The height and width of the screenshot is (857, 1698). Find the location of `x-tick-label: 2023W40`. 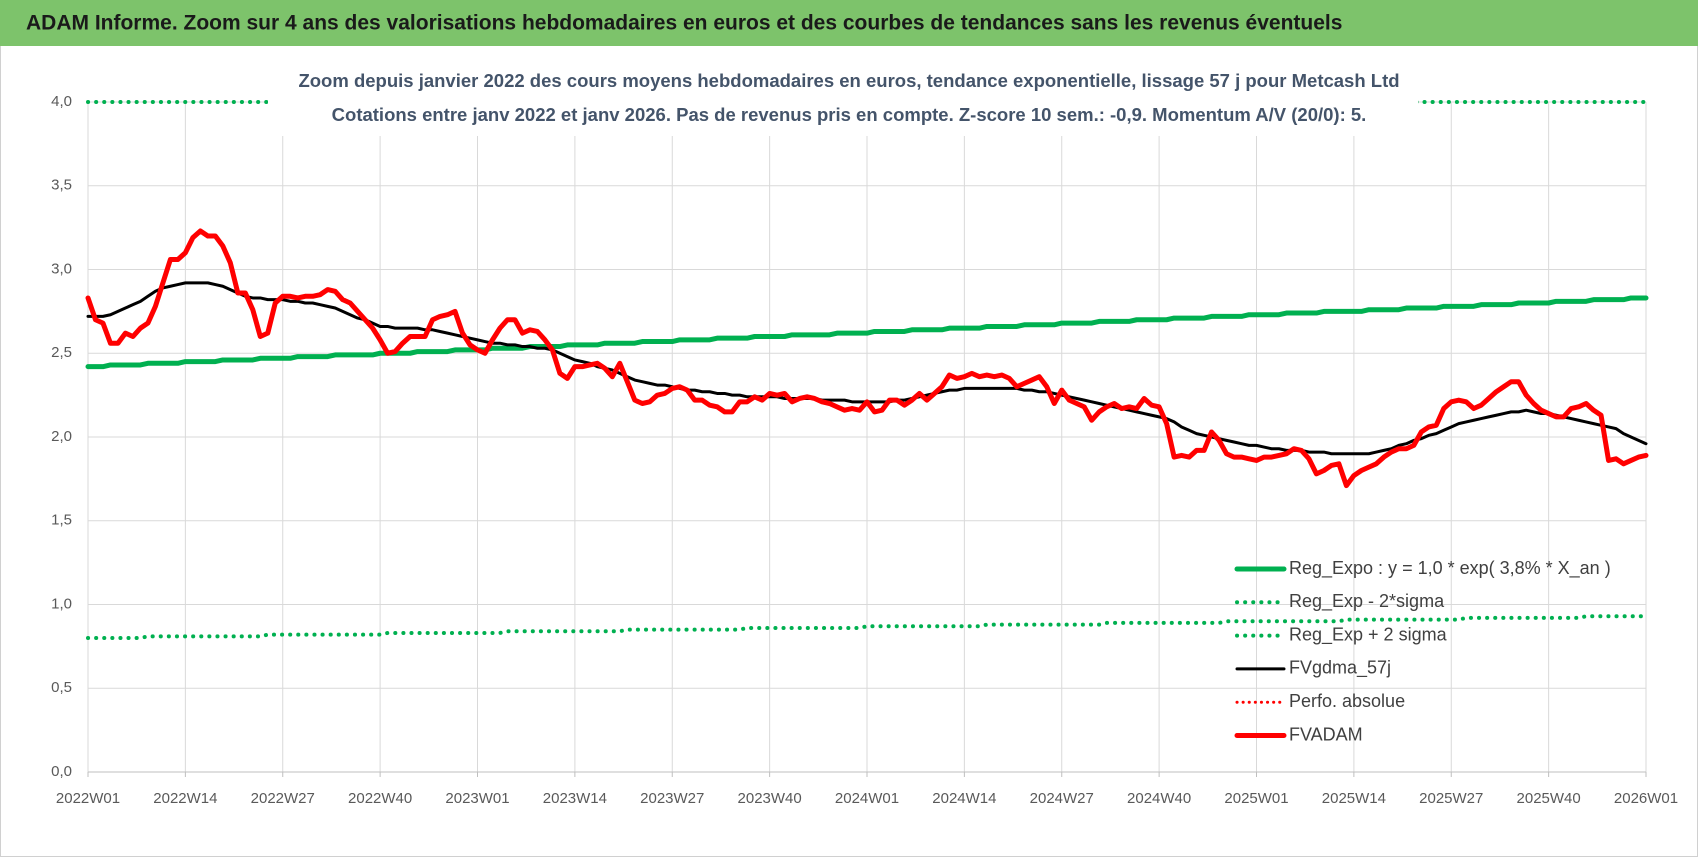

x-tick-label: 2023W40 is located at coordinates (770, 798).